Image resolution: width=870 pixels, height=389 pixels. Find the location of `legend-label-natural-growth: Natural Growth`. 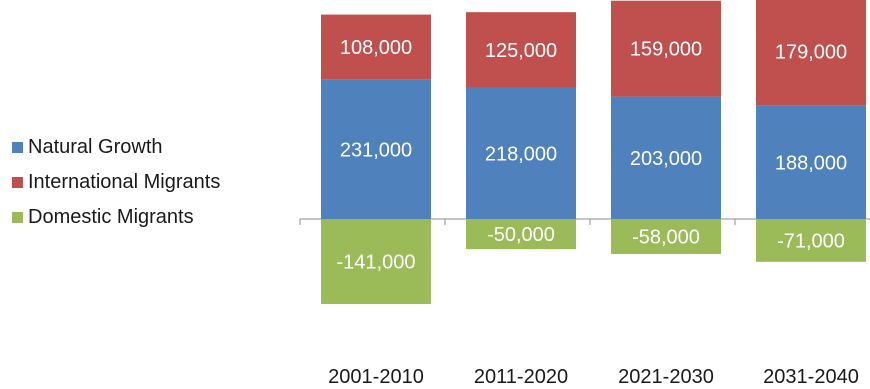

legend-label-natural-growth: Natural Growth is located at coordinates (95, 147).